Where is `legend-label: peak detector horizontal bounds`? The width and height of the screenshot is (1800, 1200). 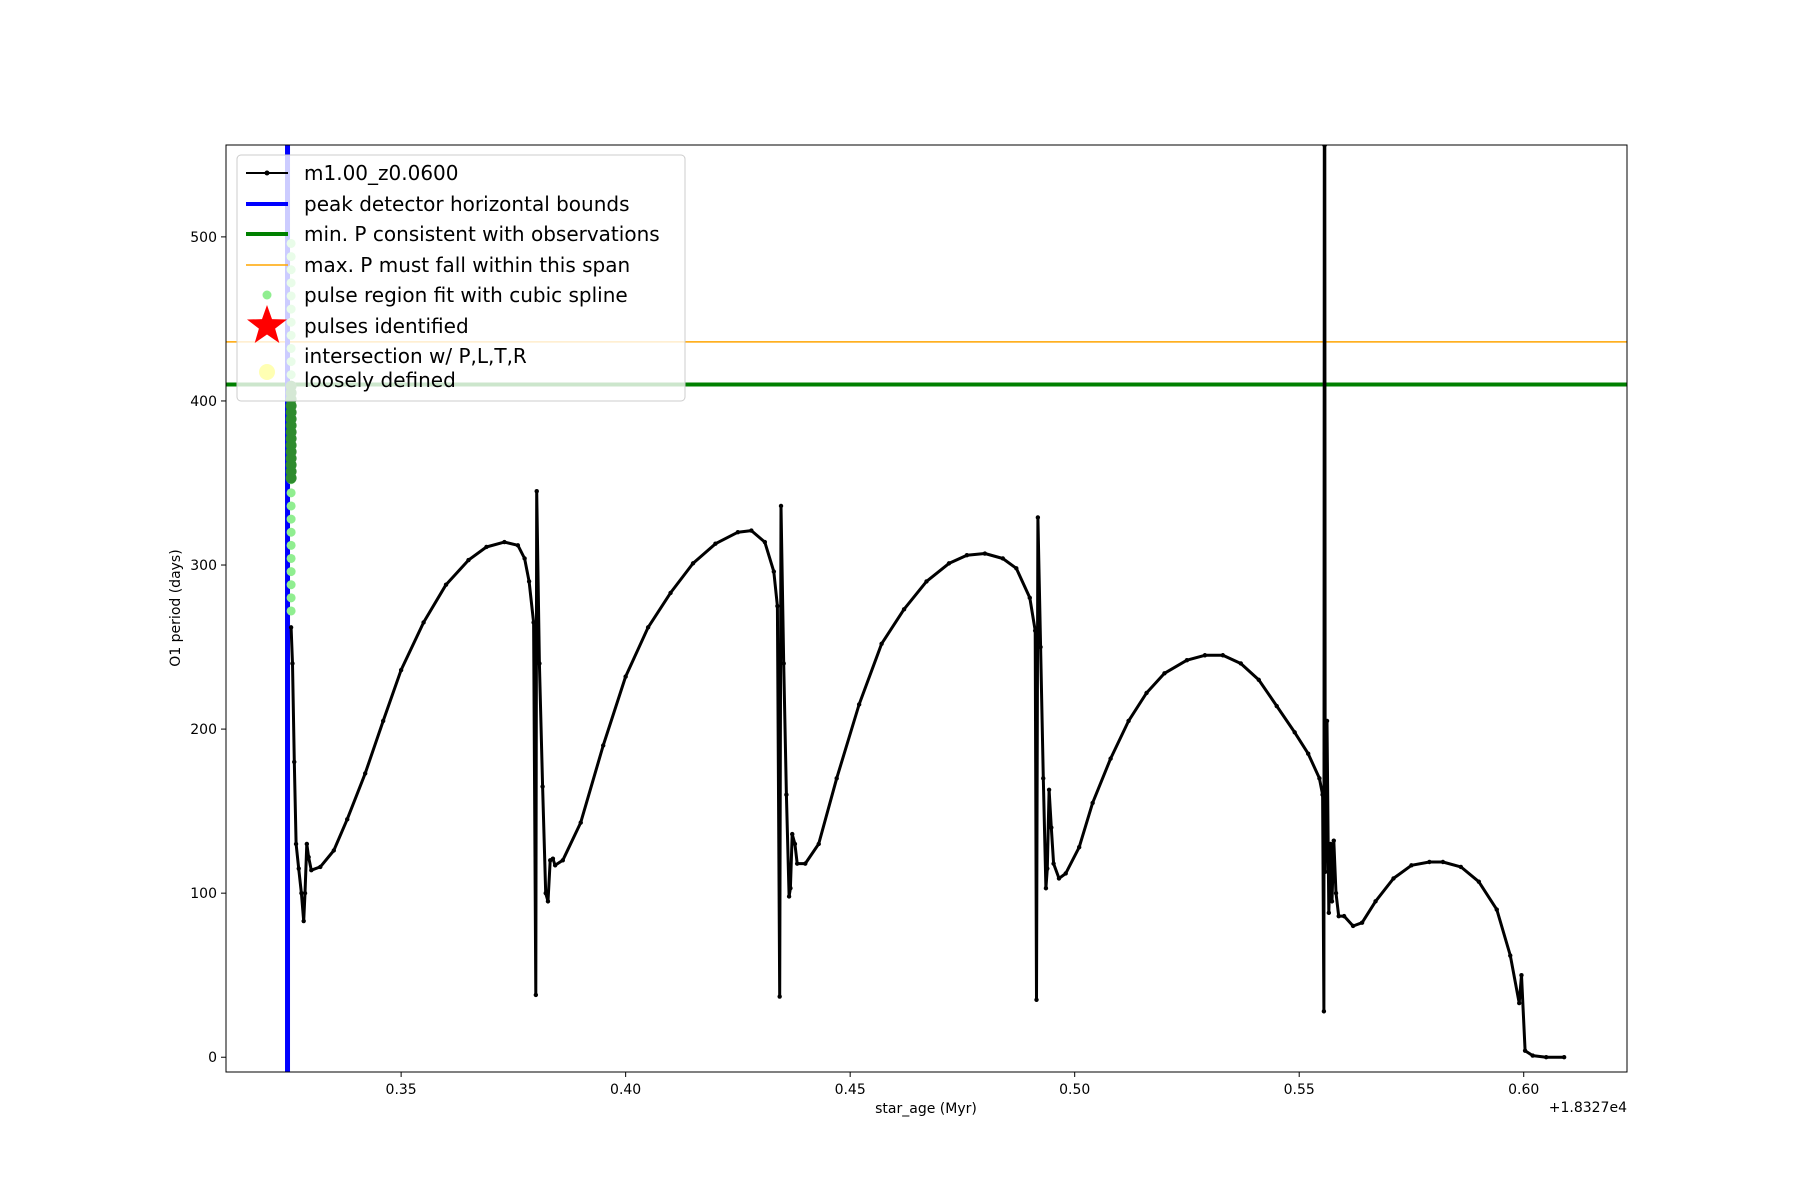 legend-label: peak detector horizontal bounds is located at coordinates (467, 204).